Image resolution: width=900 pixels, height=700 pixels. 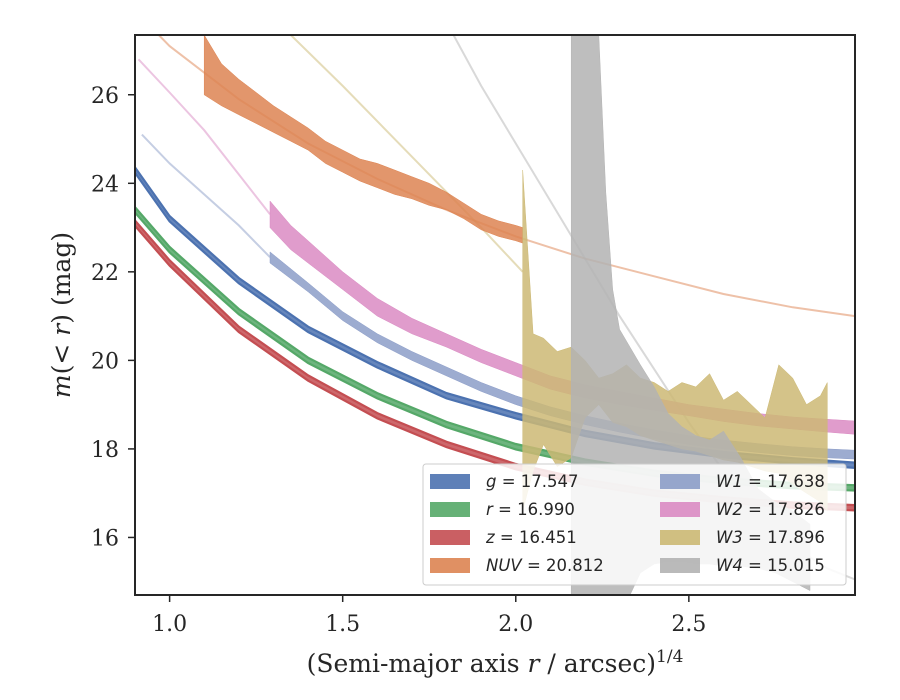 I want to click on y-tick-label: 24, so click(x=105, y=184).